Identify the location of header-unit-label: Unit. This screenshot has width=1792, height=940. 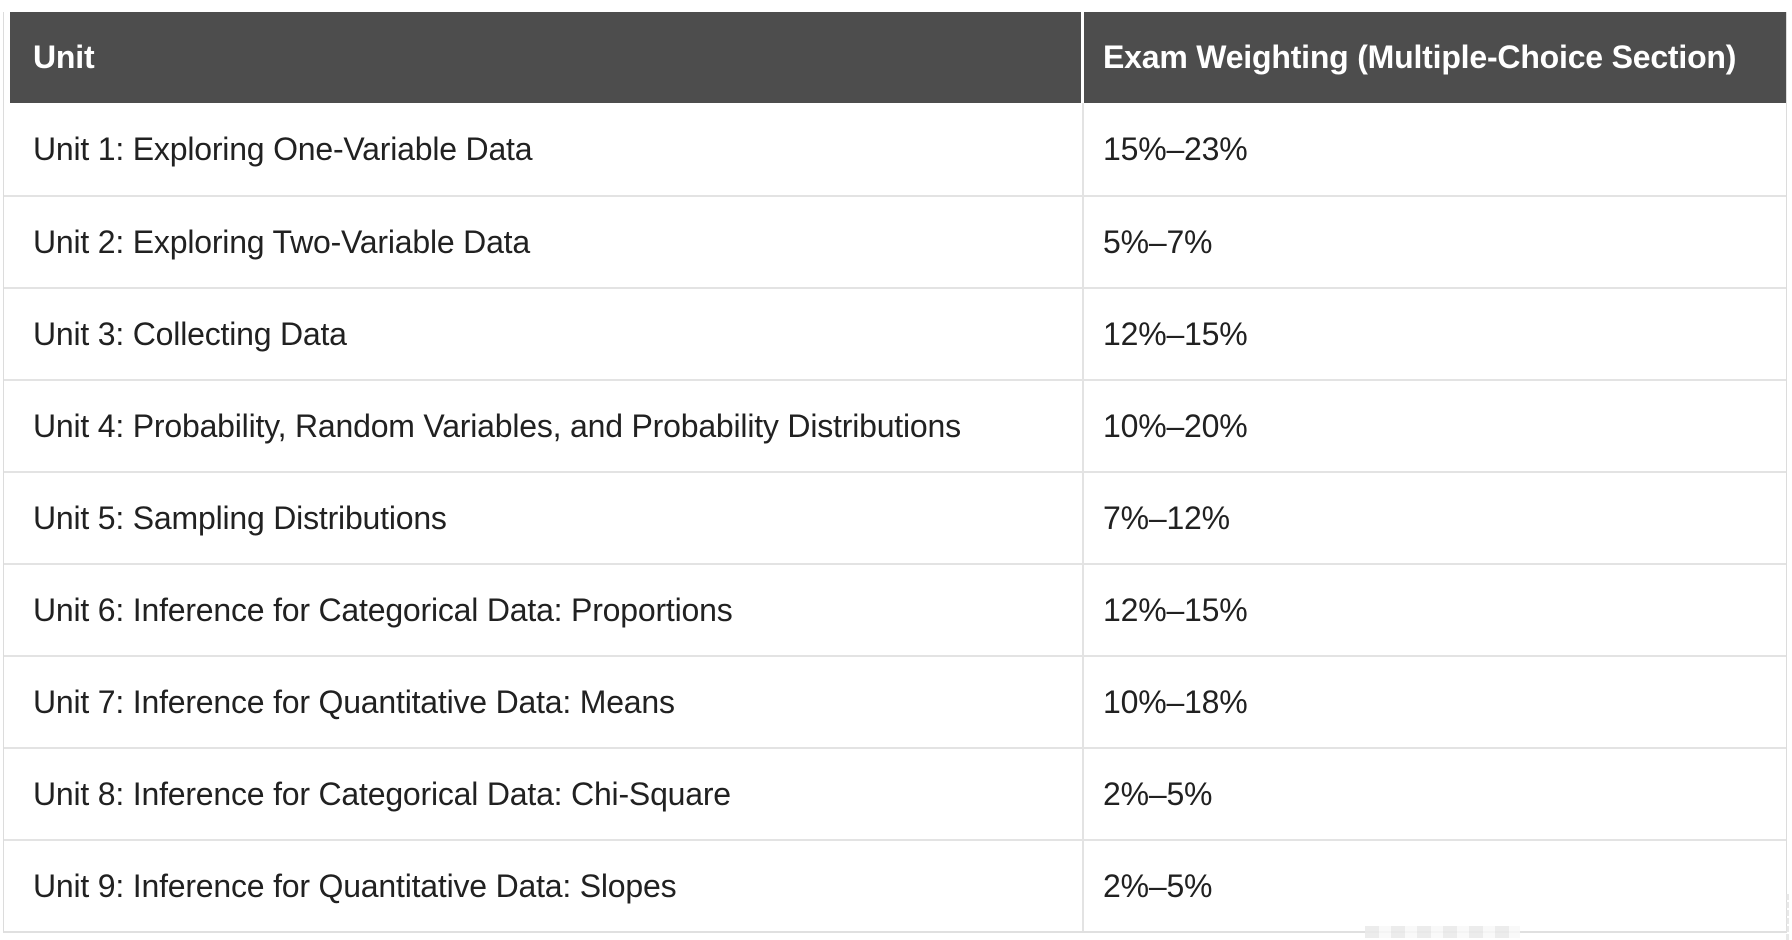
(64, 57).